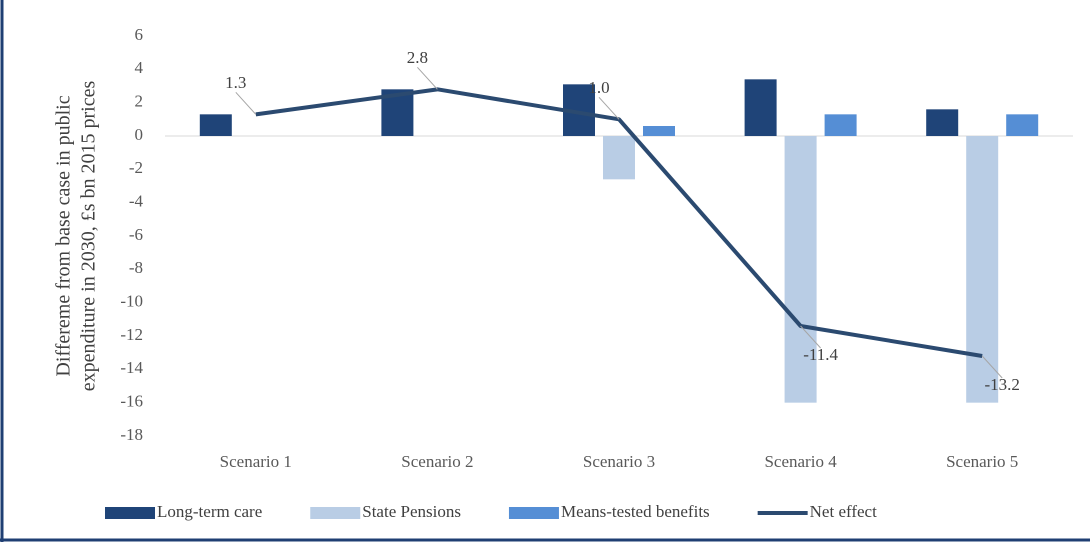  Describe the element at coordinates (411, 511) in the screenshot. I see `legend-label: State Pensions` at that location.